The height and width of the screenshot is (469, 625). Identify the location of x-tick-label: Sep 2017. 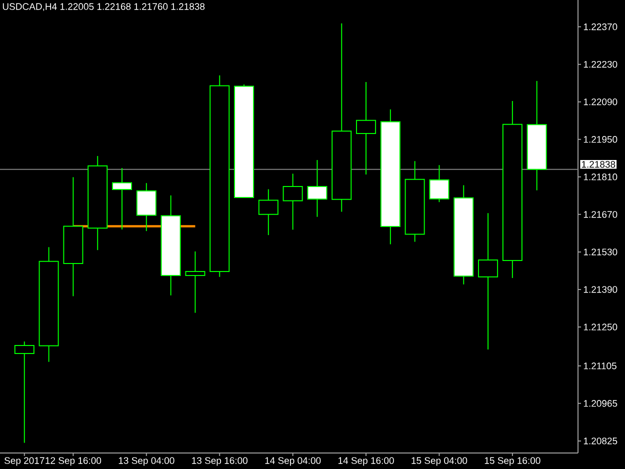
(24, 461).